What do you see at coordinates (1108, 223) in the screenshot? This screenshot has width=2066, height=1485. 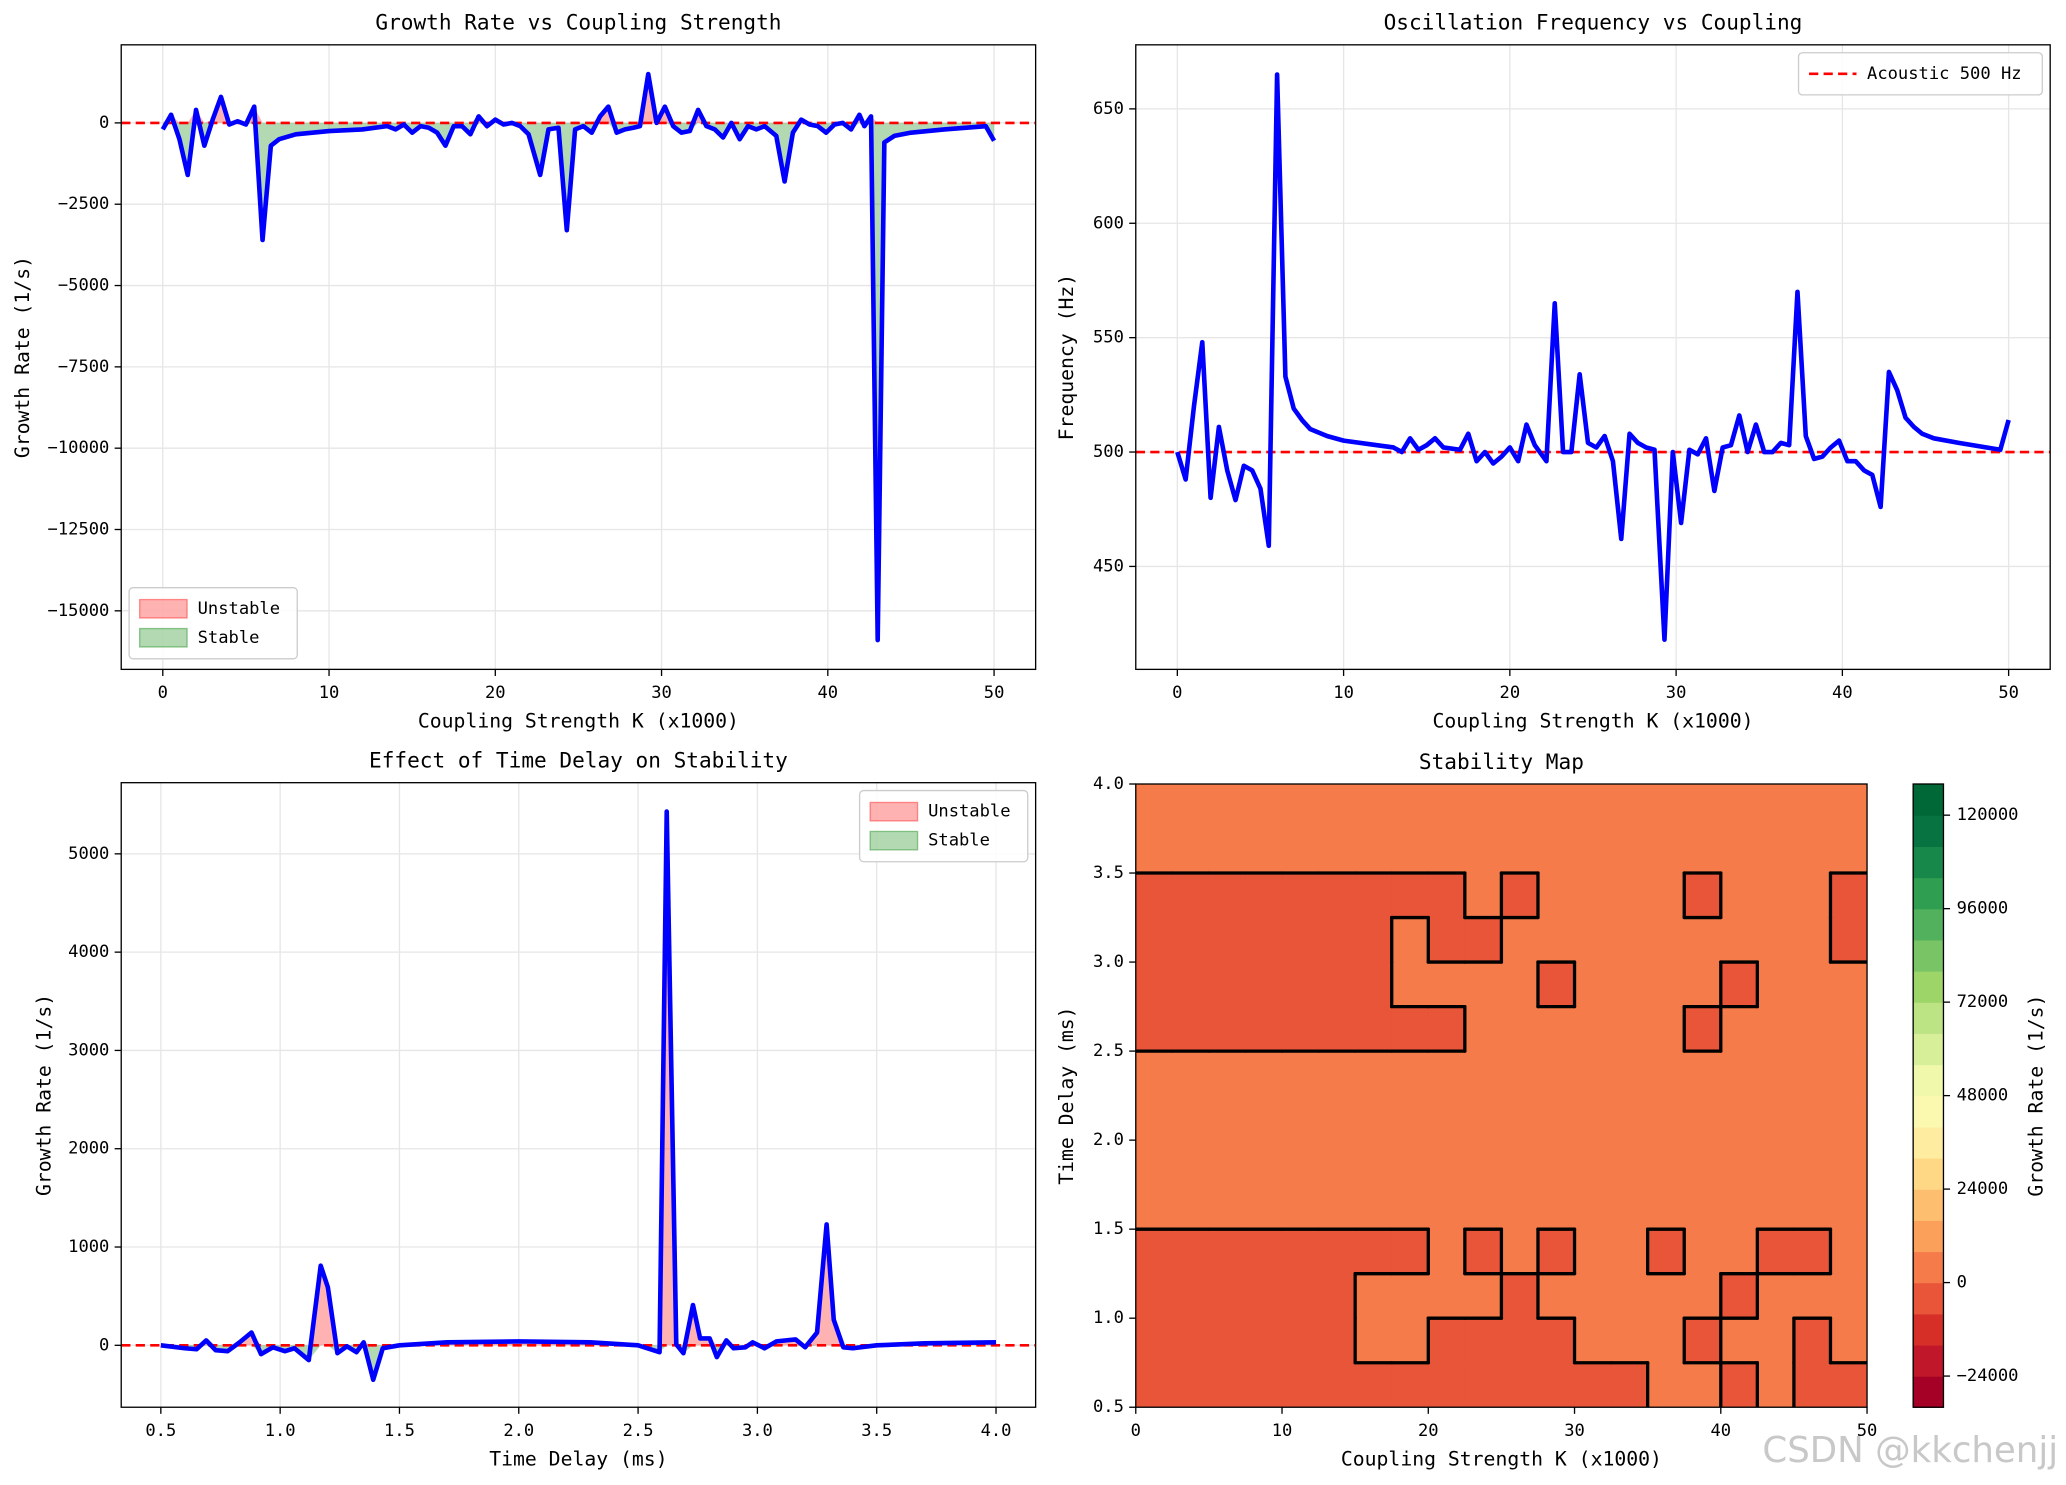 I see `y-tick-label: 600` at bounding box center [1108, 223].